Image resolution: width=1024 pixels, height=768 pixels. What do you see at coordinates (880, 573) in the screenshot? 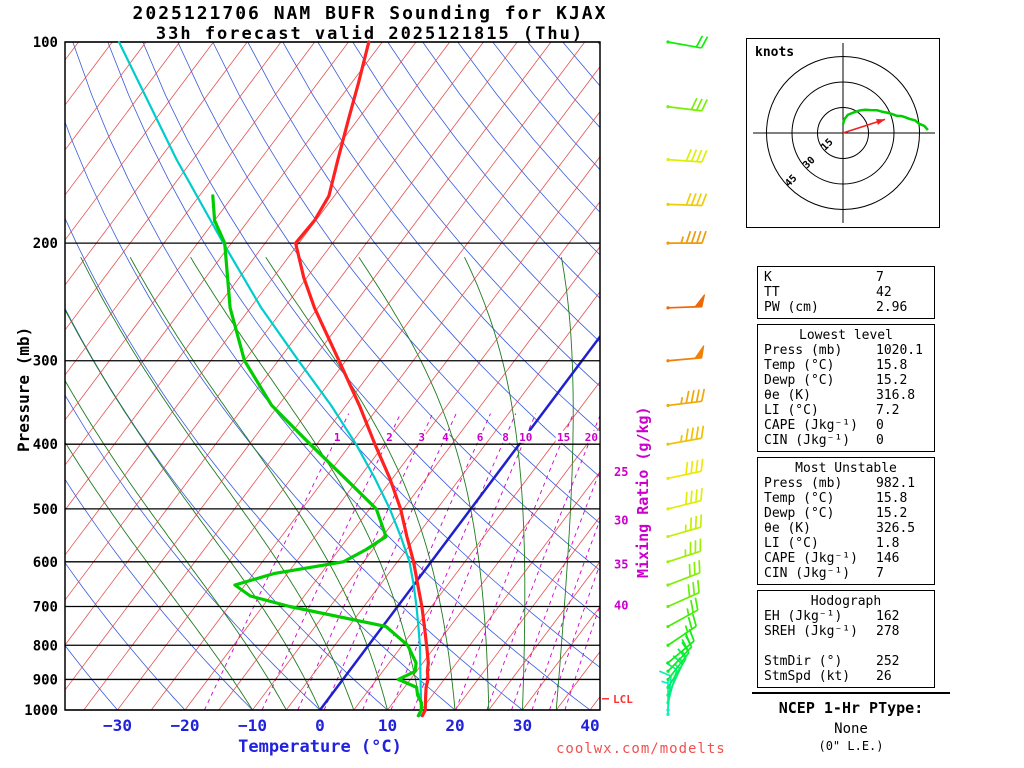
I see `stat-value: 7` at bounding box center [880, 573].